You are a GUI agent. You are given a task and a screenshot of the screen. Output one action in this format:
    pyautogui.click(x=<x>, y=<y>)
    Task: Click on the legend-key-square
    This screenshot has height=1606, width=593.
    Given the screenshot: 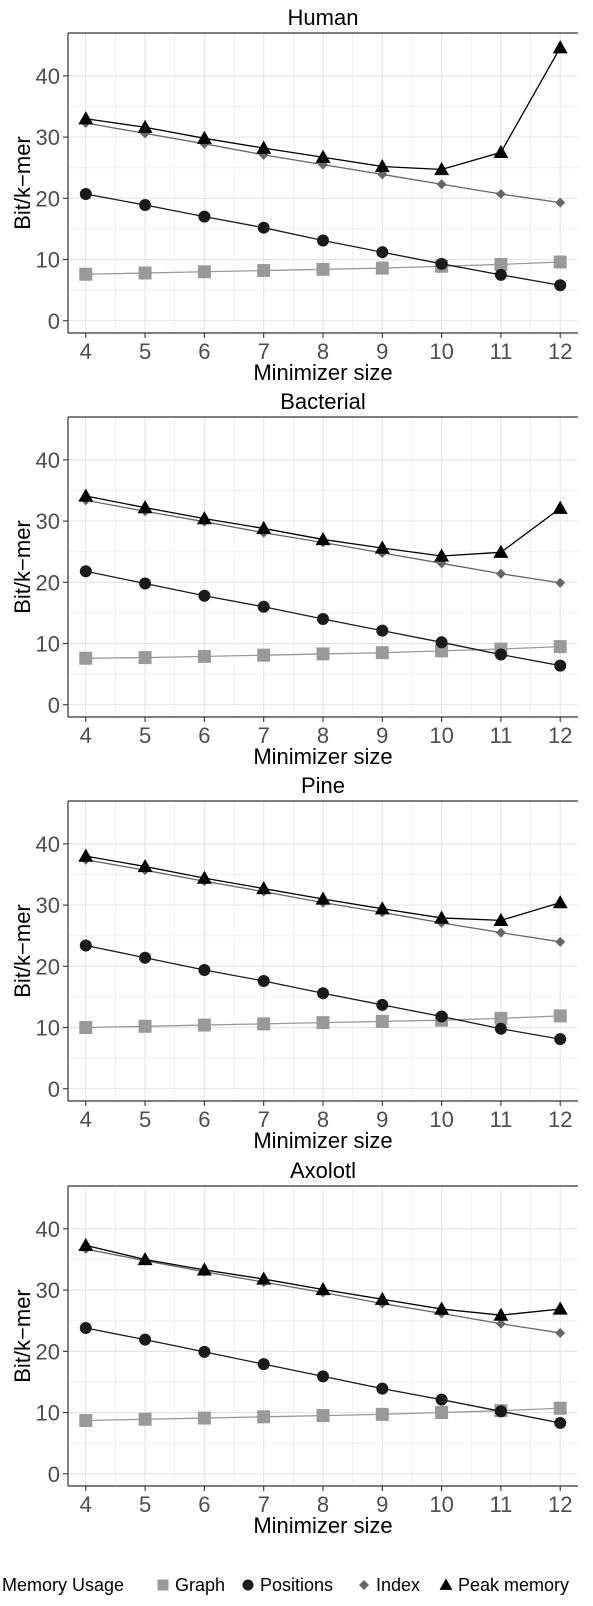 What is the action you would take?
    pyautogui.click(x=163, y=1585)
    